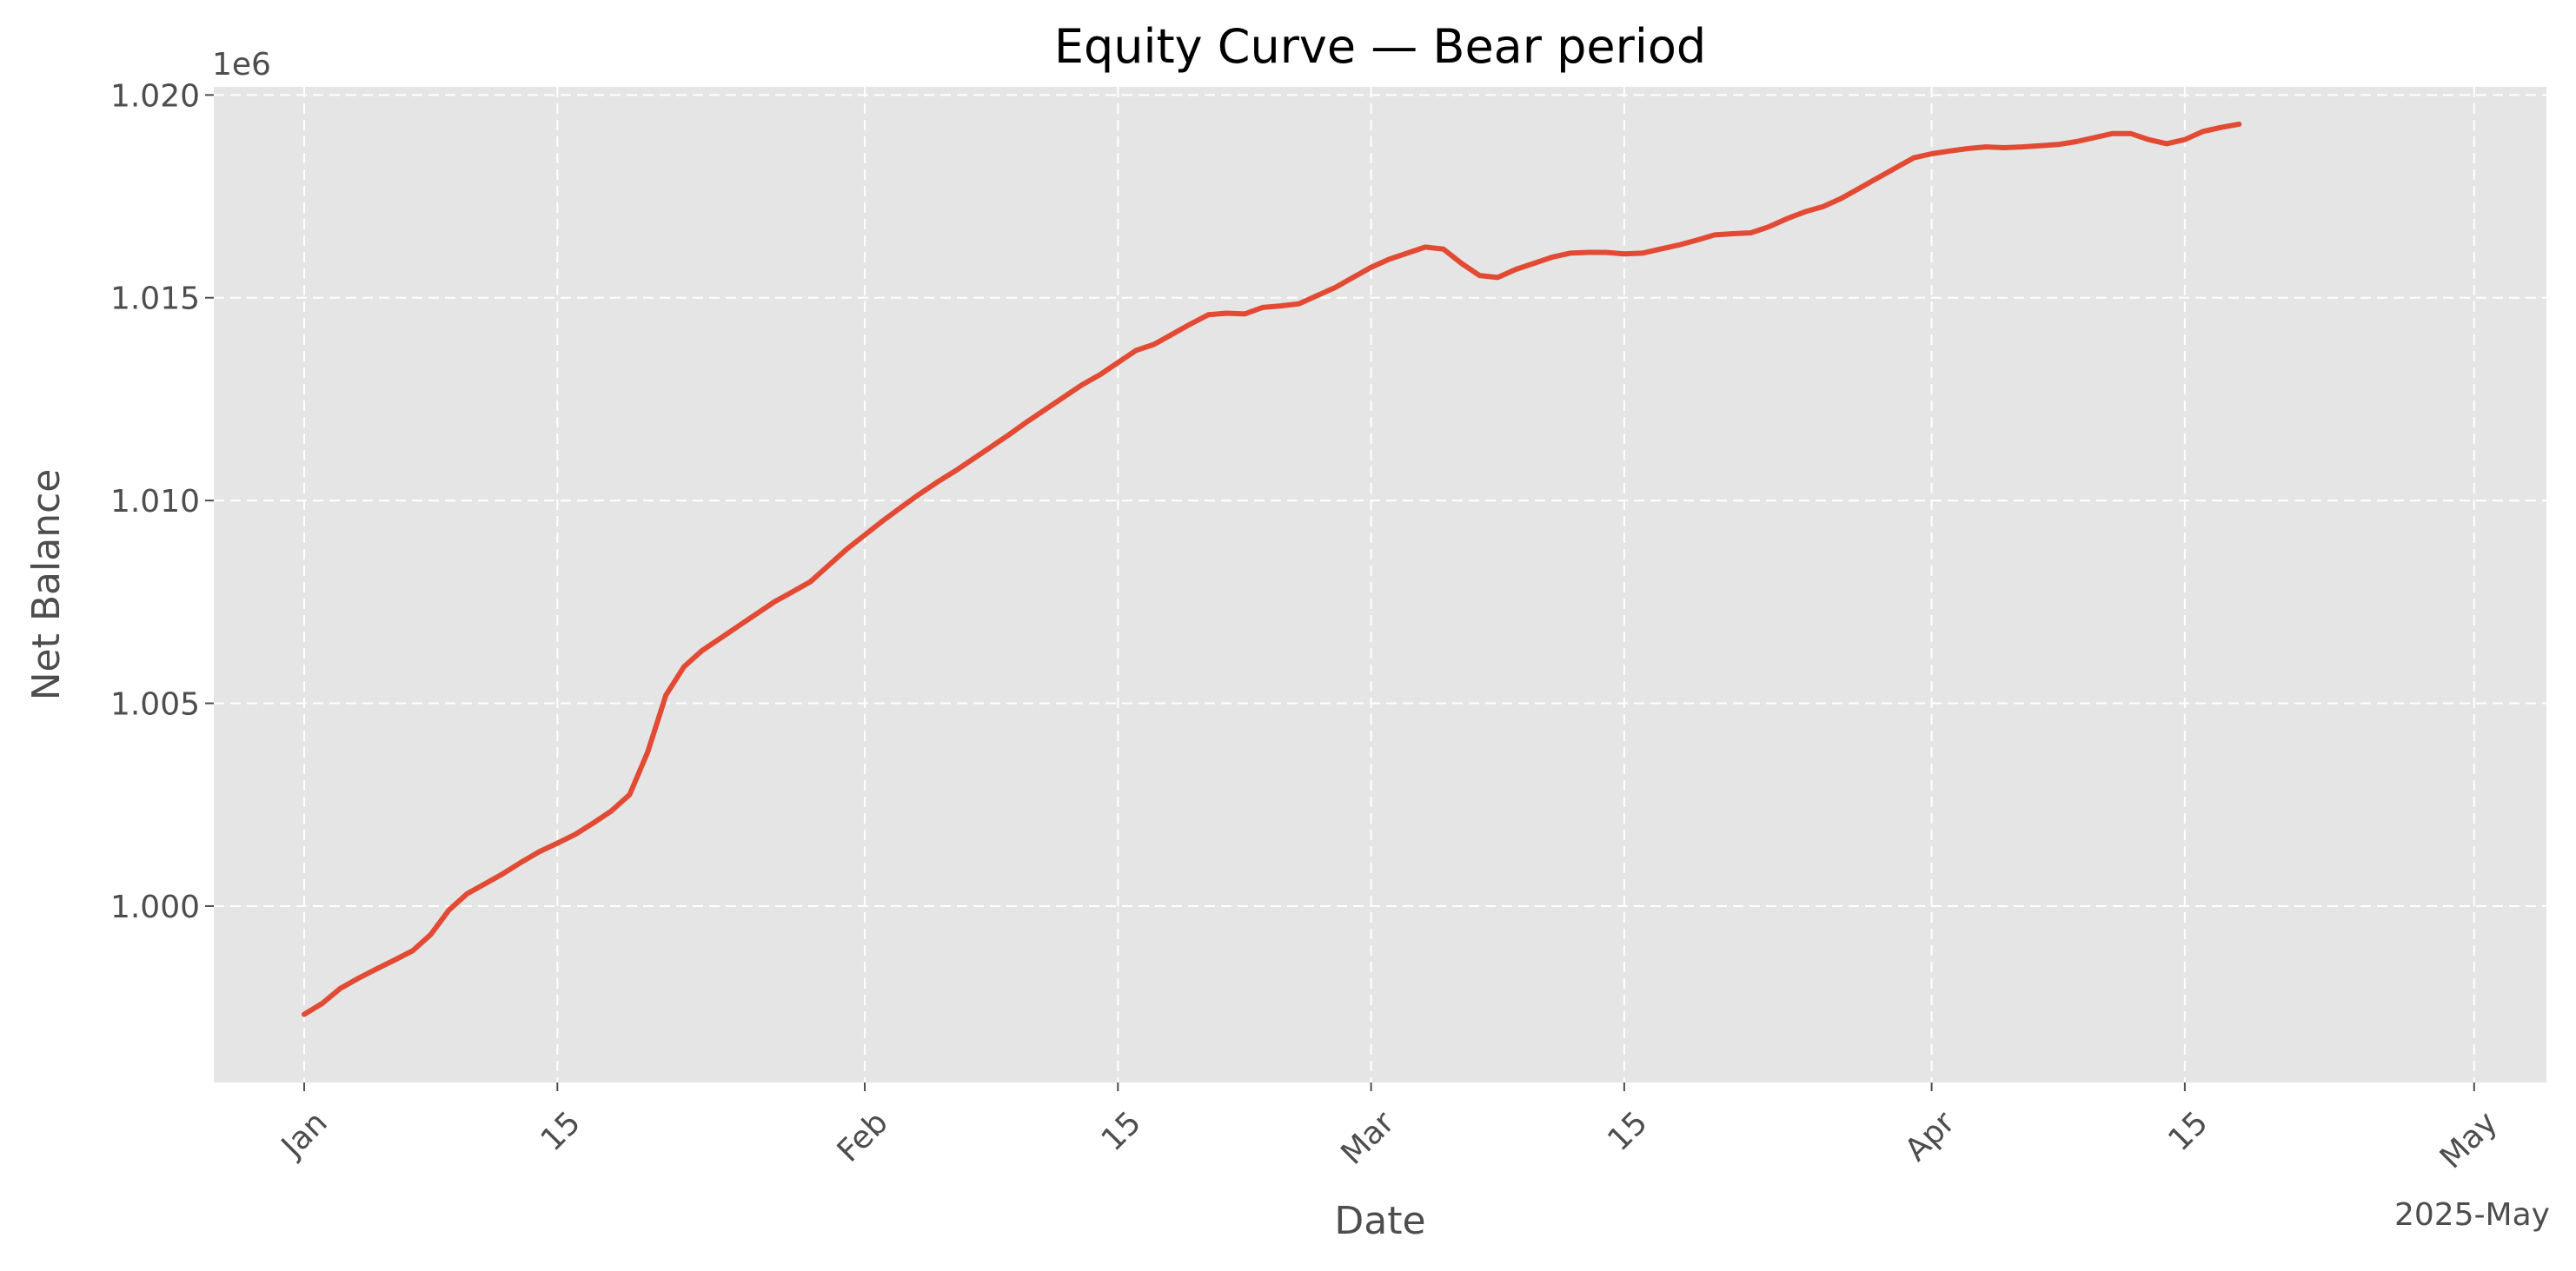 The height and width of the screenshot is (1271, 2576). Describe the element at coordinates (1930, 1136) in the screenshot. I see `x-tick-label: Apr` at that location.